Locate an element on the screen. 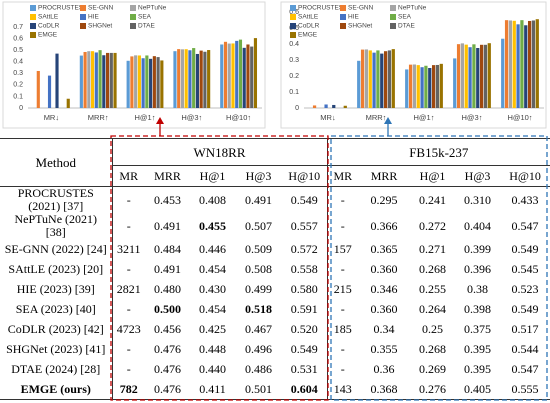 This screenshot has width=550, height=403. y-tick-label: 0.7 is located at coordinates (18, 27).